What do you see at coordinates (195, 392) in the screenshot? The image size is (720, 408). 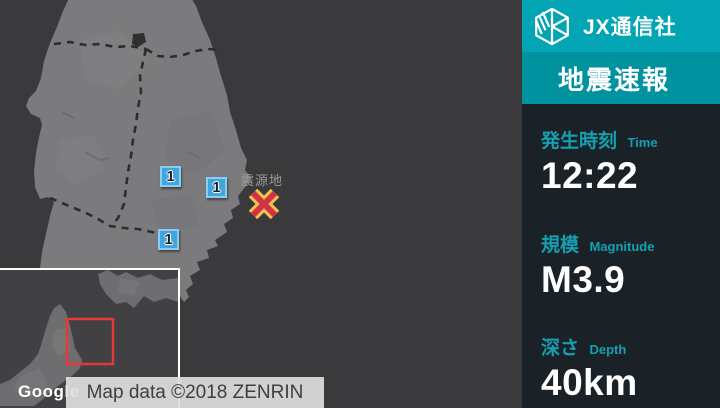 I see `map-attribution: Map data ©2018 ZENRIN` at bounding box center [195, 392].